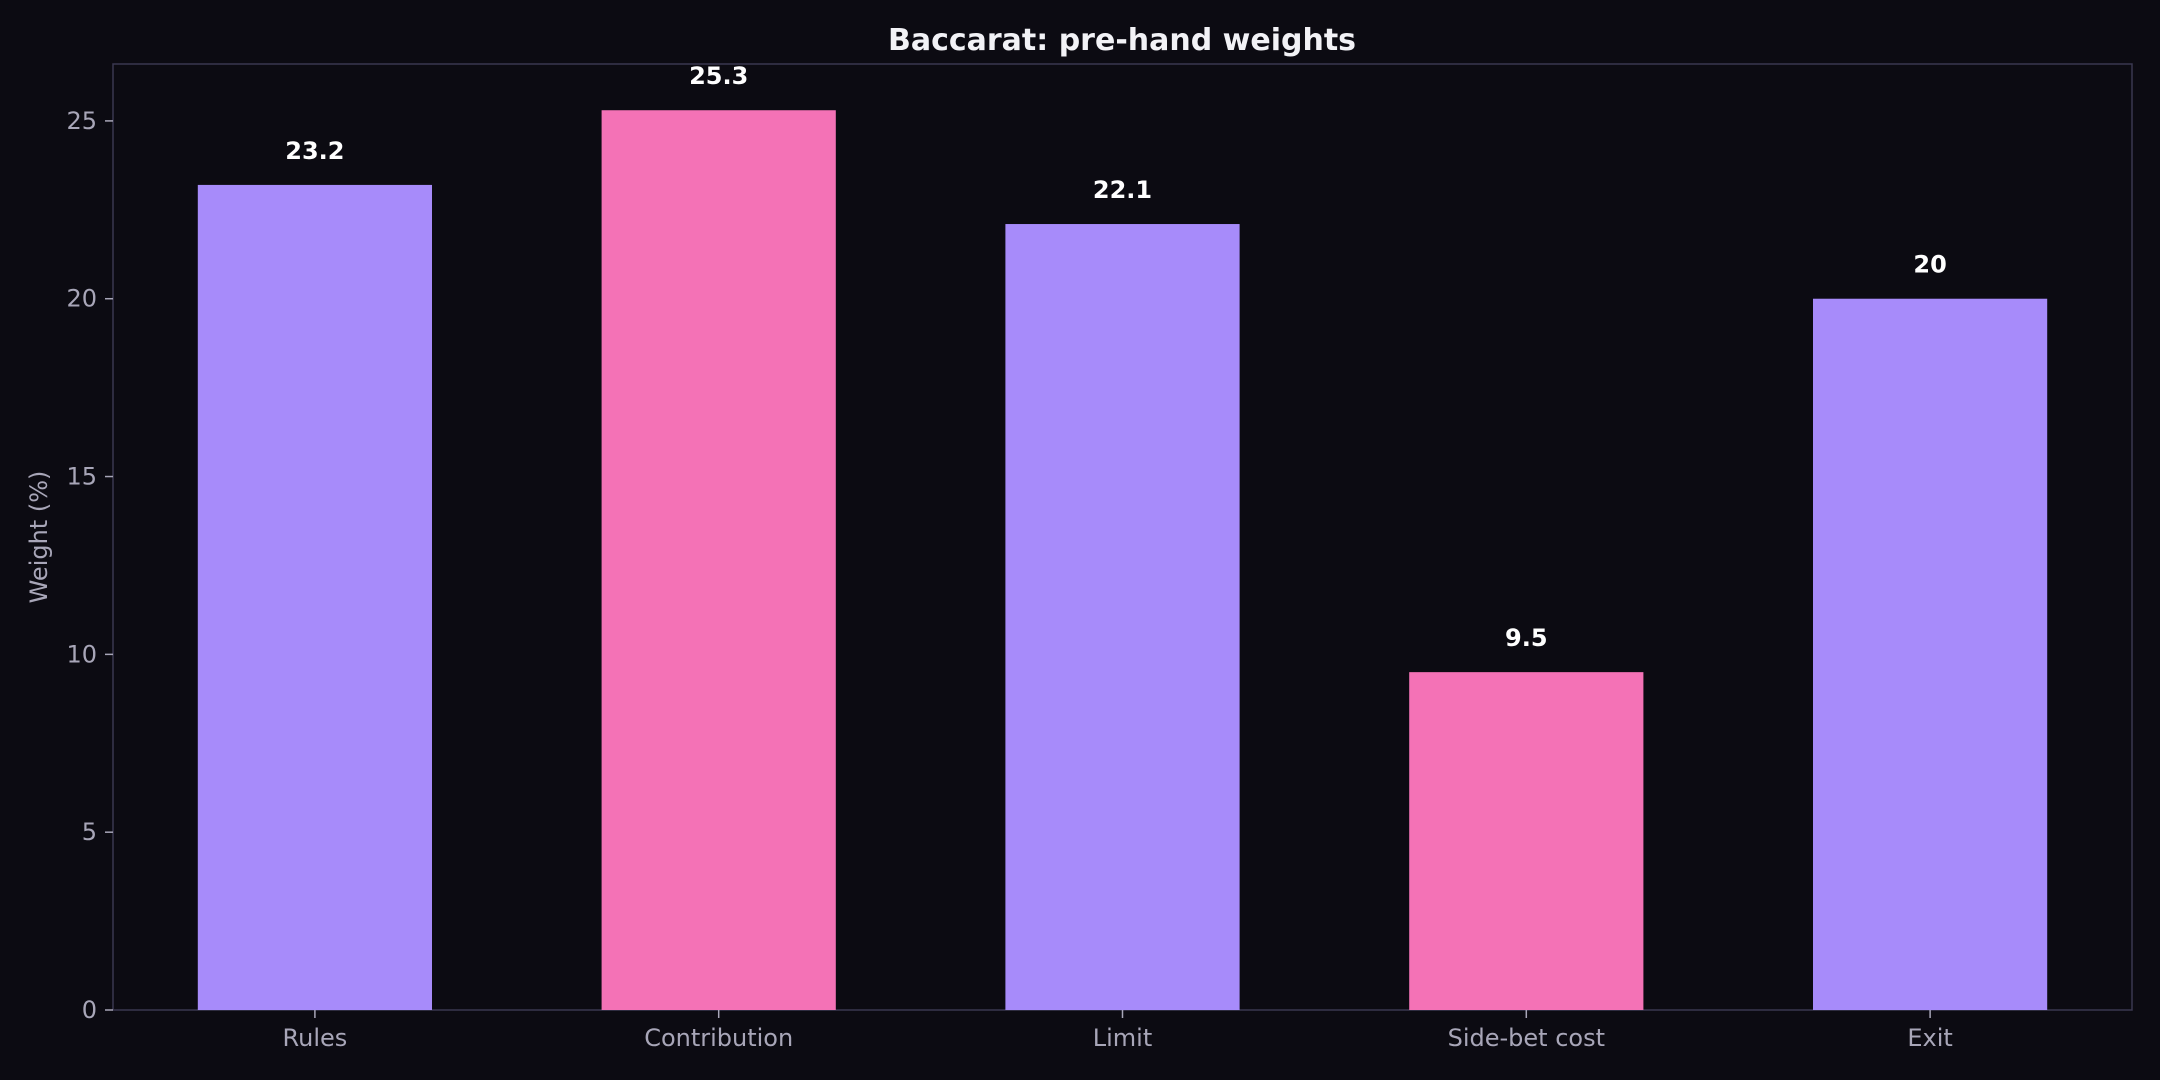  Describe the element at coordinates (315, 1038) in the screenshot. I see `x-tick-label-rules: Rules` at that location.